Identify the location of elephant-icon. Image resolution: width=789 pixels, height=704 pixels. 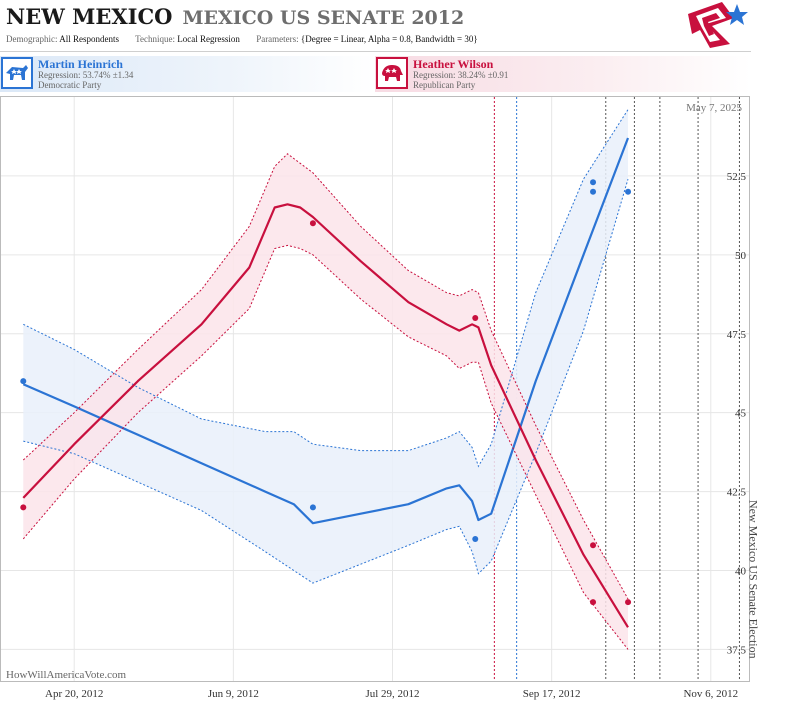
(392, 73).